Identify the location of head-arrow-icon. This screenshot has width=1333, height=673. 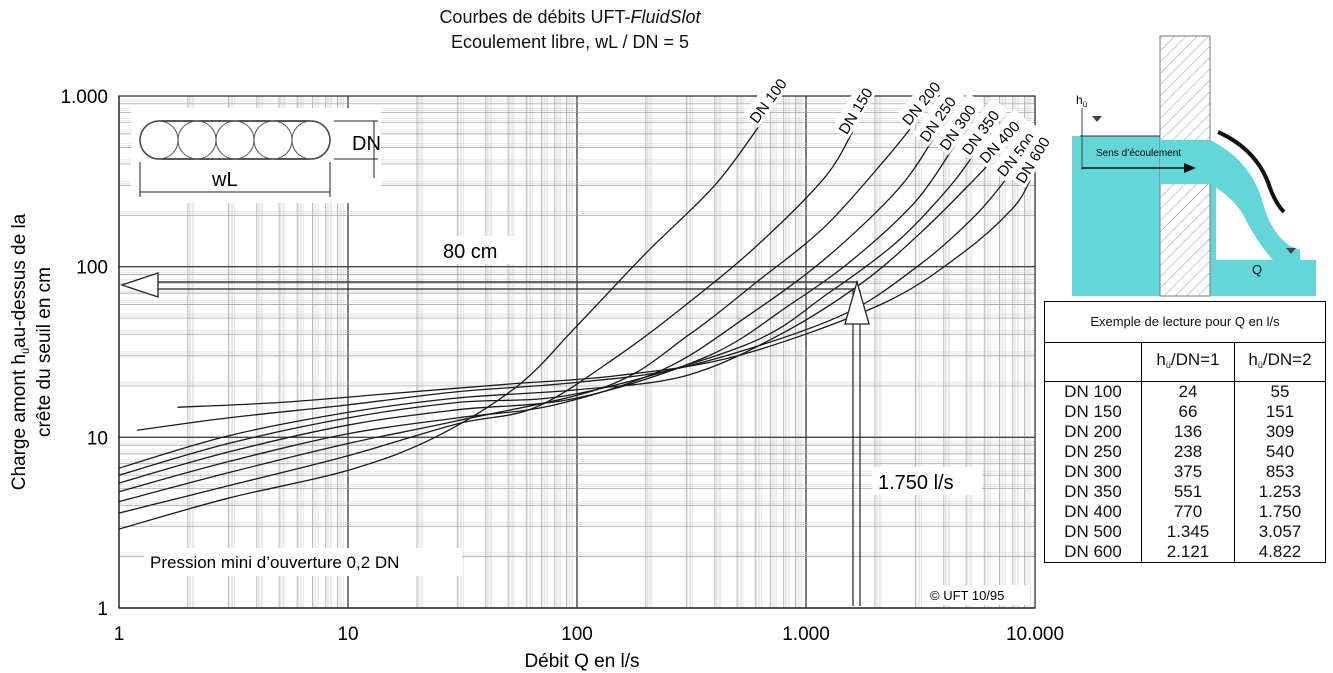
(139, 285).